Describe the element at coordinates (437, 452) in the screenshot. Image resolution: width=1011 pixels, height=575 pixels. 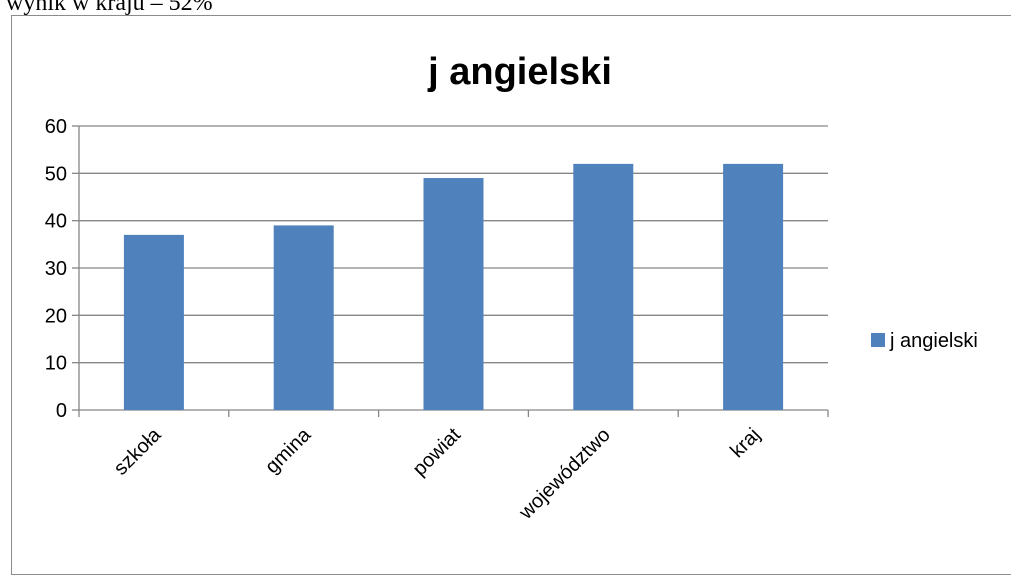
I see `x-tick-label: powiat` at that location.